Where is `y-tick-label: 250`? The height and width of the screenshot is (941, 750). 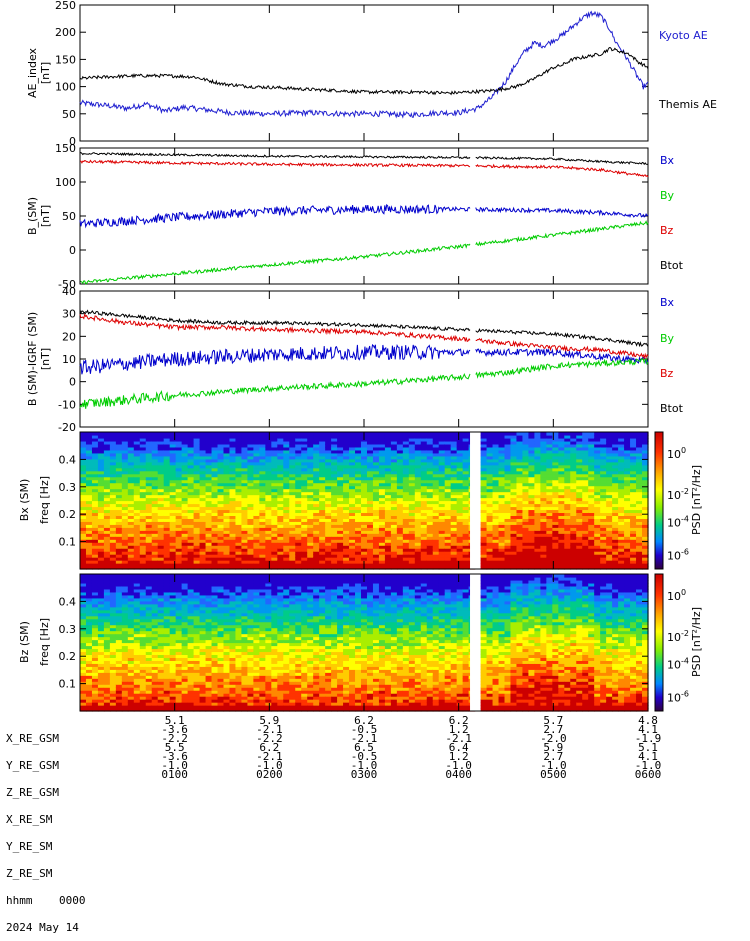 y-tick-label: 250 is located at coordinates (65, 6).